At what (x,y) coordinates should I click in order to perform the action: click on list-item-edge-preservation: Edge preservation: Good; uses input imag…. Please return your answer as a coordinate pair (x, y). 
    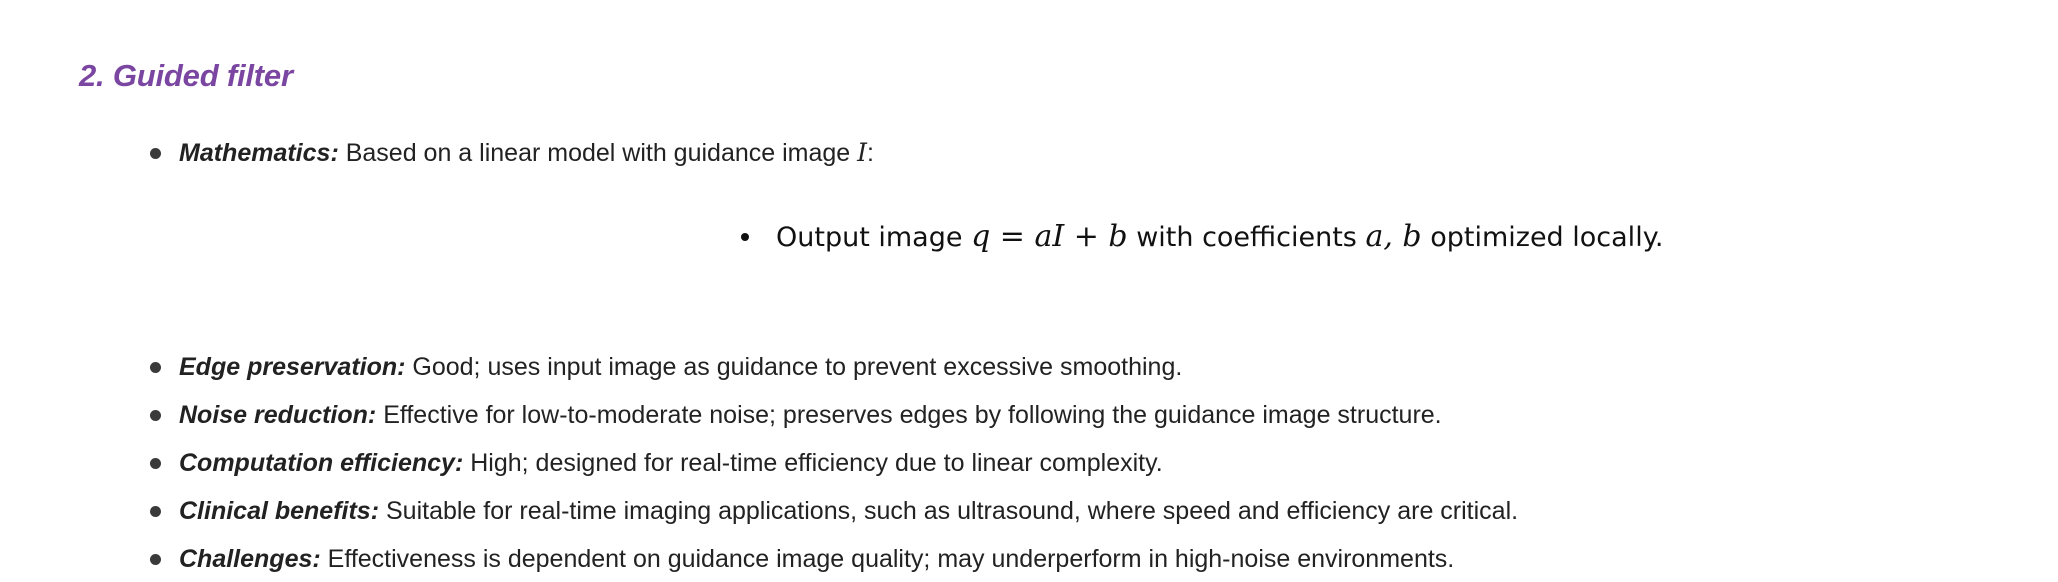
    Looking at the image, I should click on (680, 367).